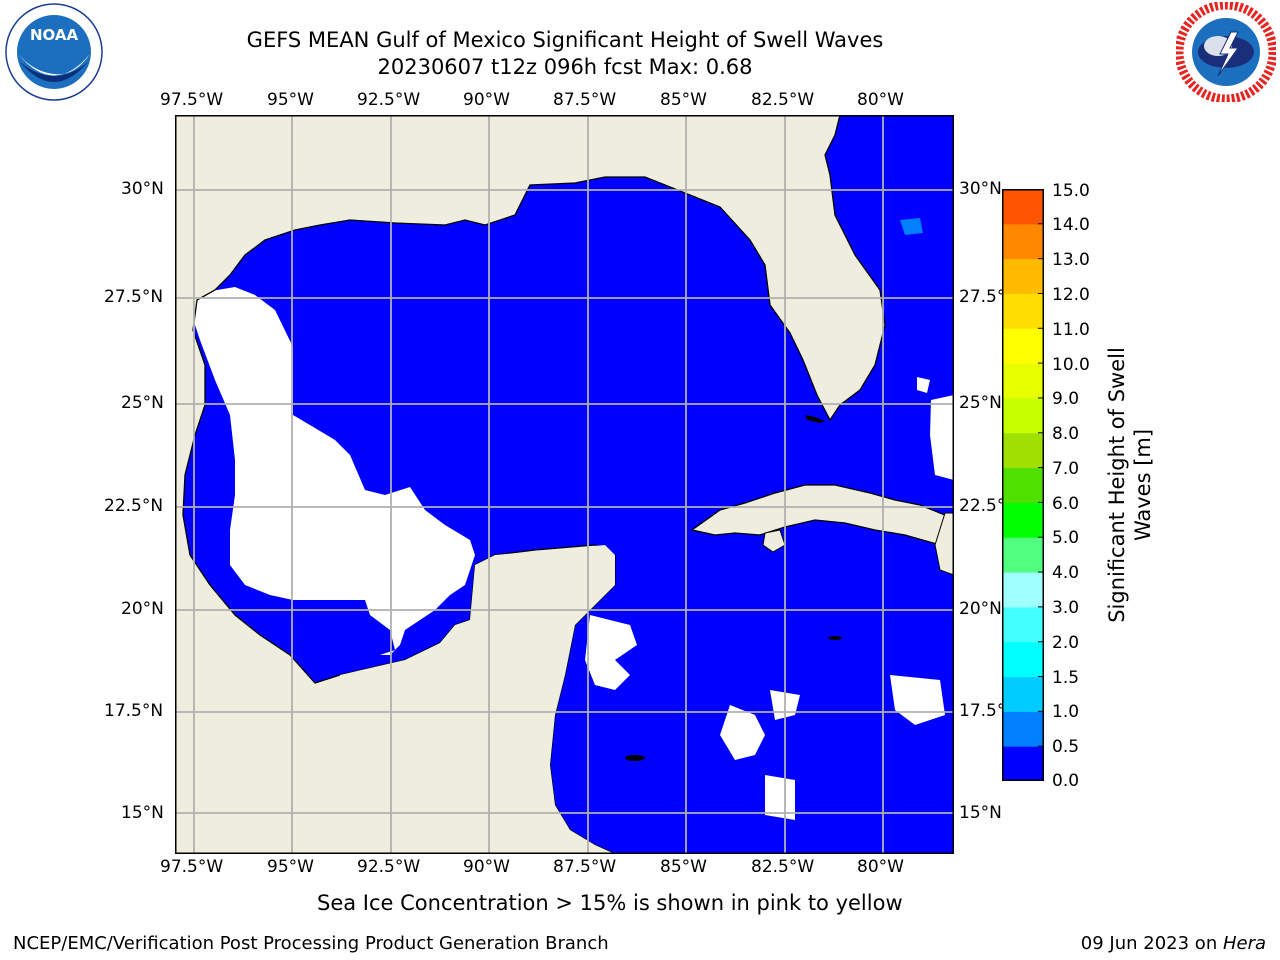 The height and width of the screenshot is (960, 1280). What do you see at coordinates (134, 506) in the screenshot?
I see `lat-label-left: 22.5°N` at bounding box center [134, 506].